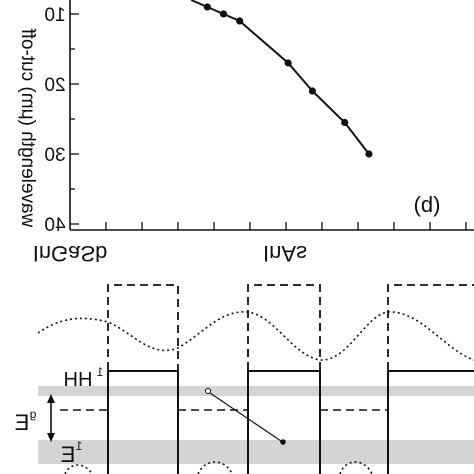  What do you see at coordinates (99, 372) in the screenshot?
I see `hh1-label-sub: 1` at bounding box center [99, 372].